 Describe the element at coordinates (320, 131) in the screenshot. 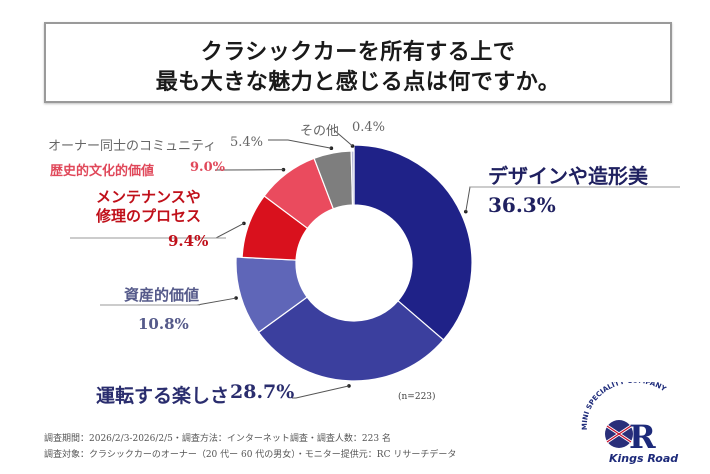

I see `label-other: その他` at that location.